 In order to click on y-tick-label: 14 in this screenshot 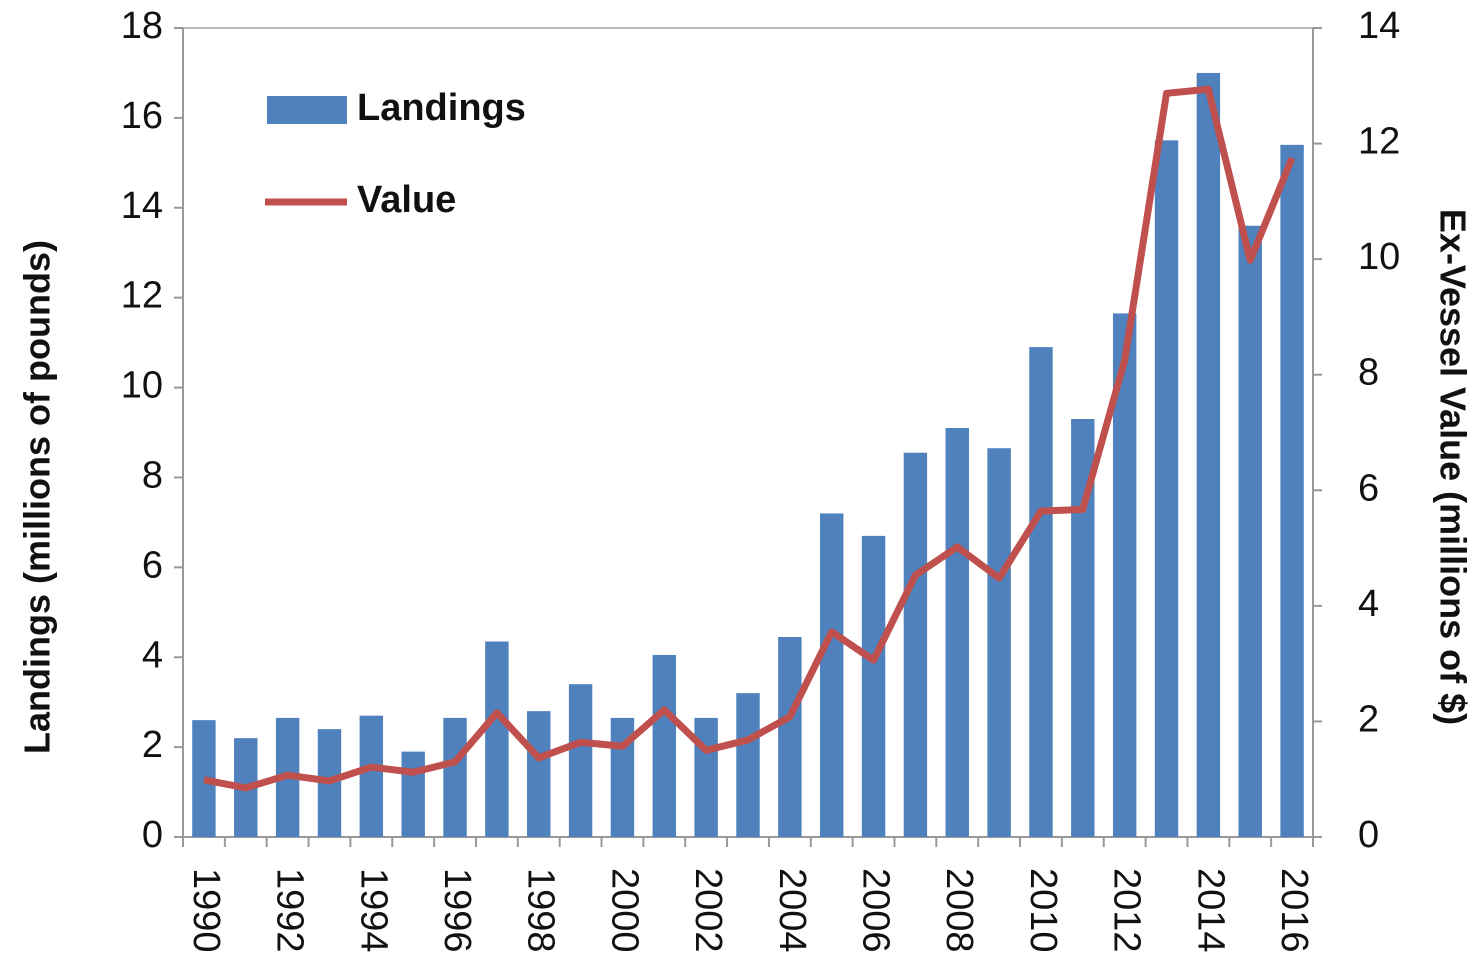, I will do `click(142, 206)`.